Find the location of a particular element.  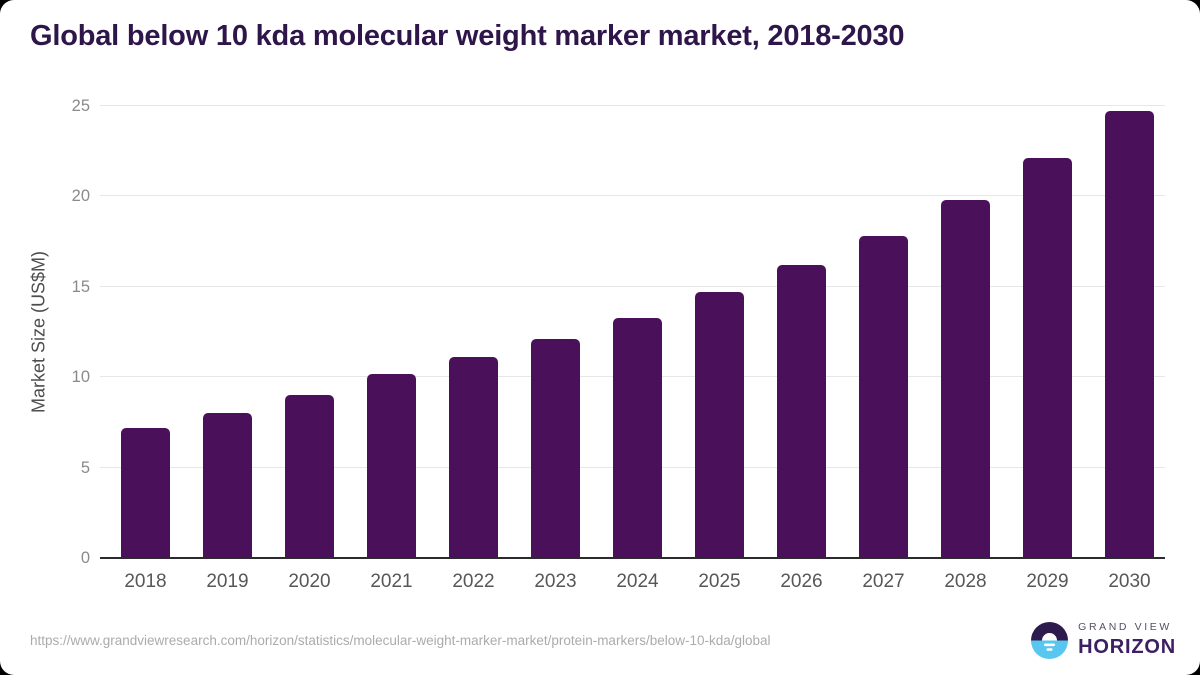

x-tick-label: 2026 is located at coordinates (801, 581).